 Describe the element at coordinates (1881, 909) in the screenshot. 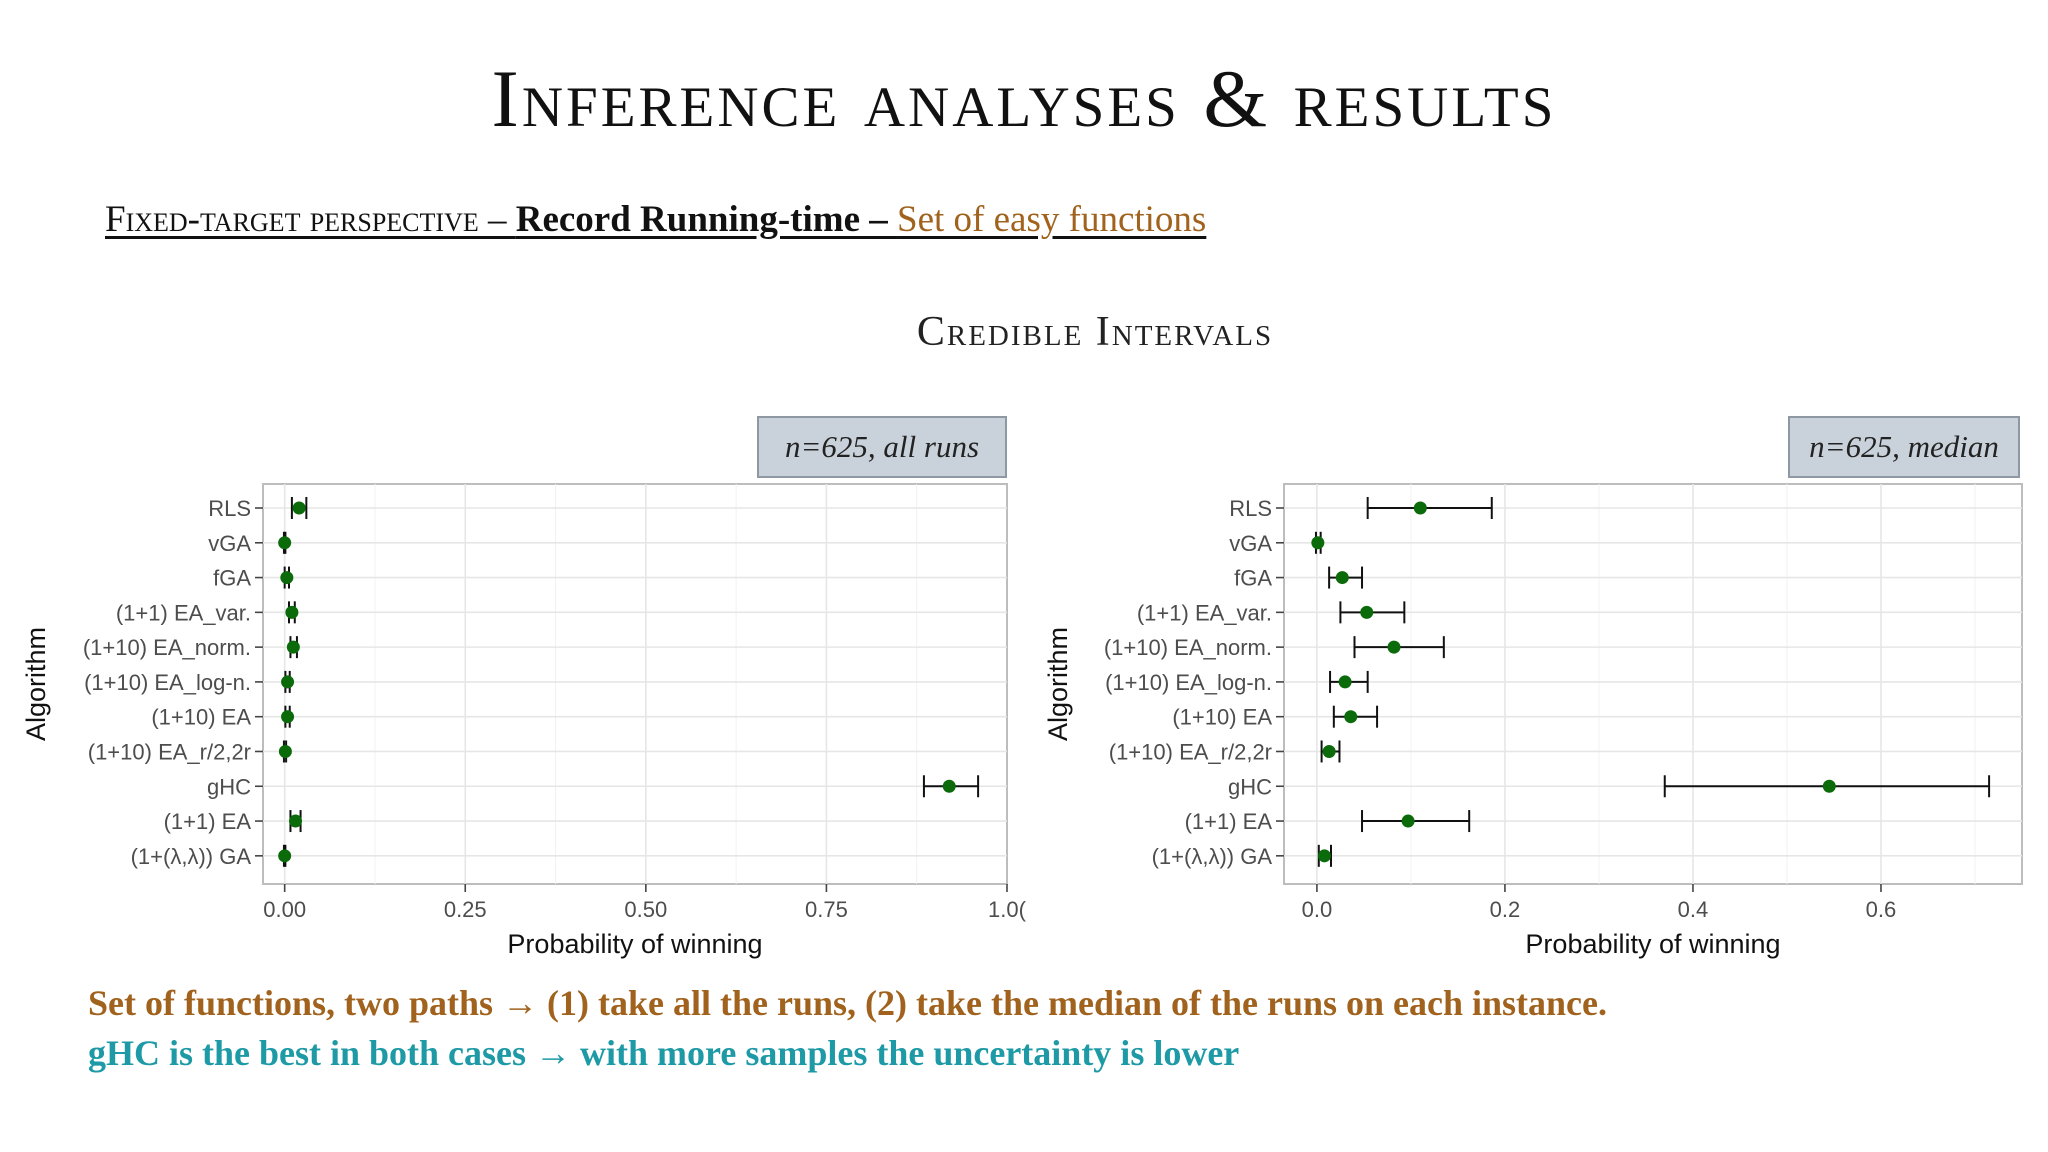

I see `x-tick-label: 0.6` at that location.